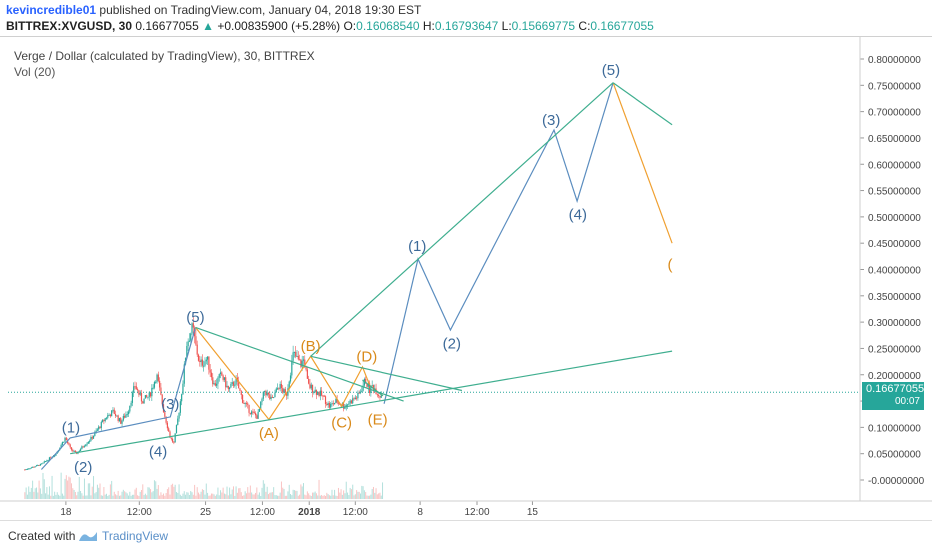 The image size is (932, 551). Describe the element at coordinates (167, 26) in the screenshot. I see `last-price: 0.16677055` at that location.